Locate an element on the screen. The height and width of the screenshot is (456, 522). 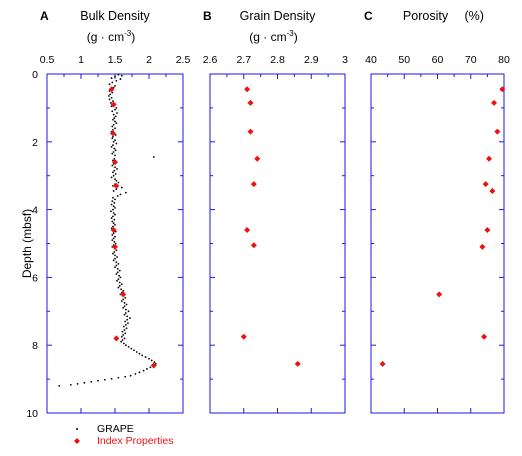
y-tick-label: 0 is located at coordinates (35, 75).